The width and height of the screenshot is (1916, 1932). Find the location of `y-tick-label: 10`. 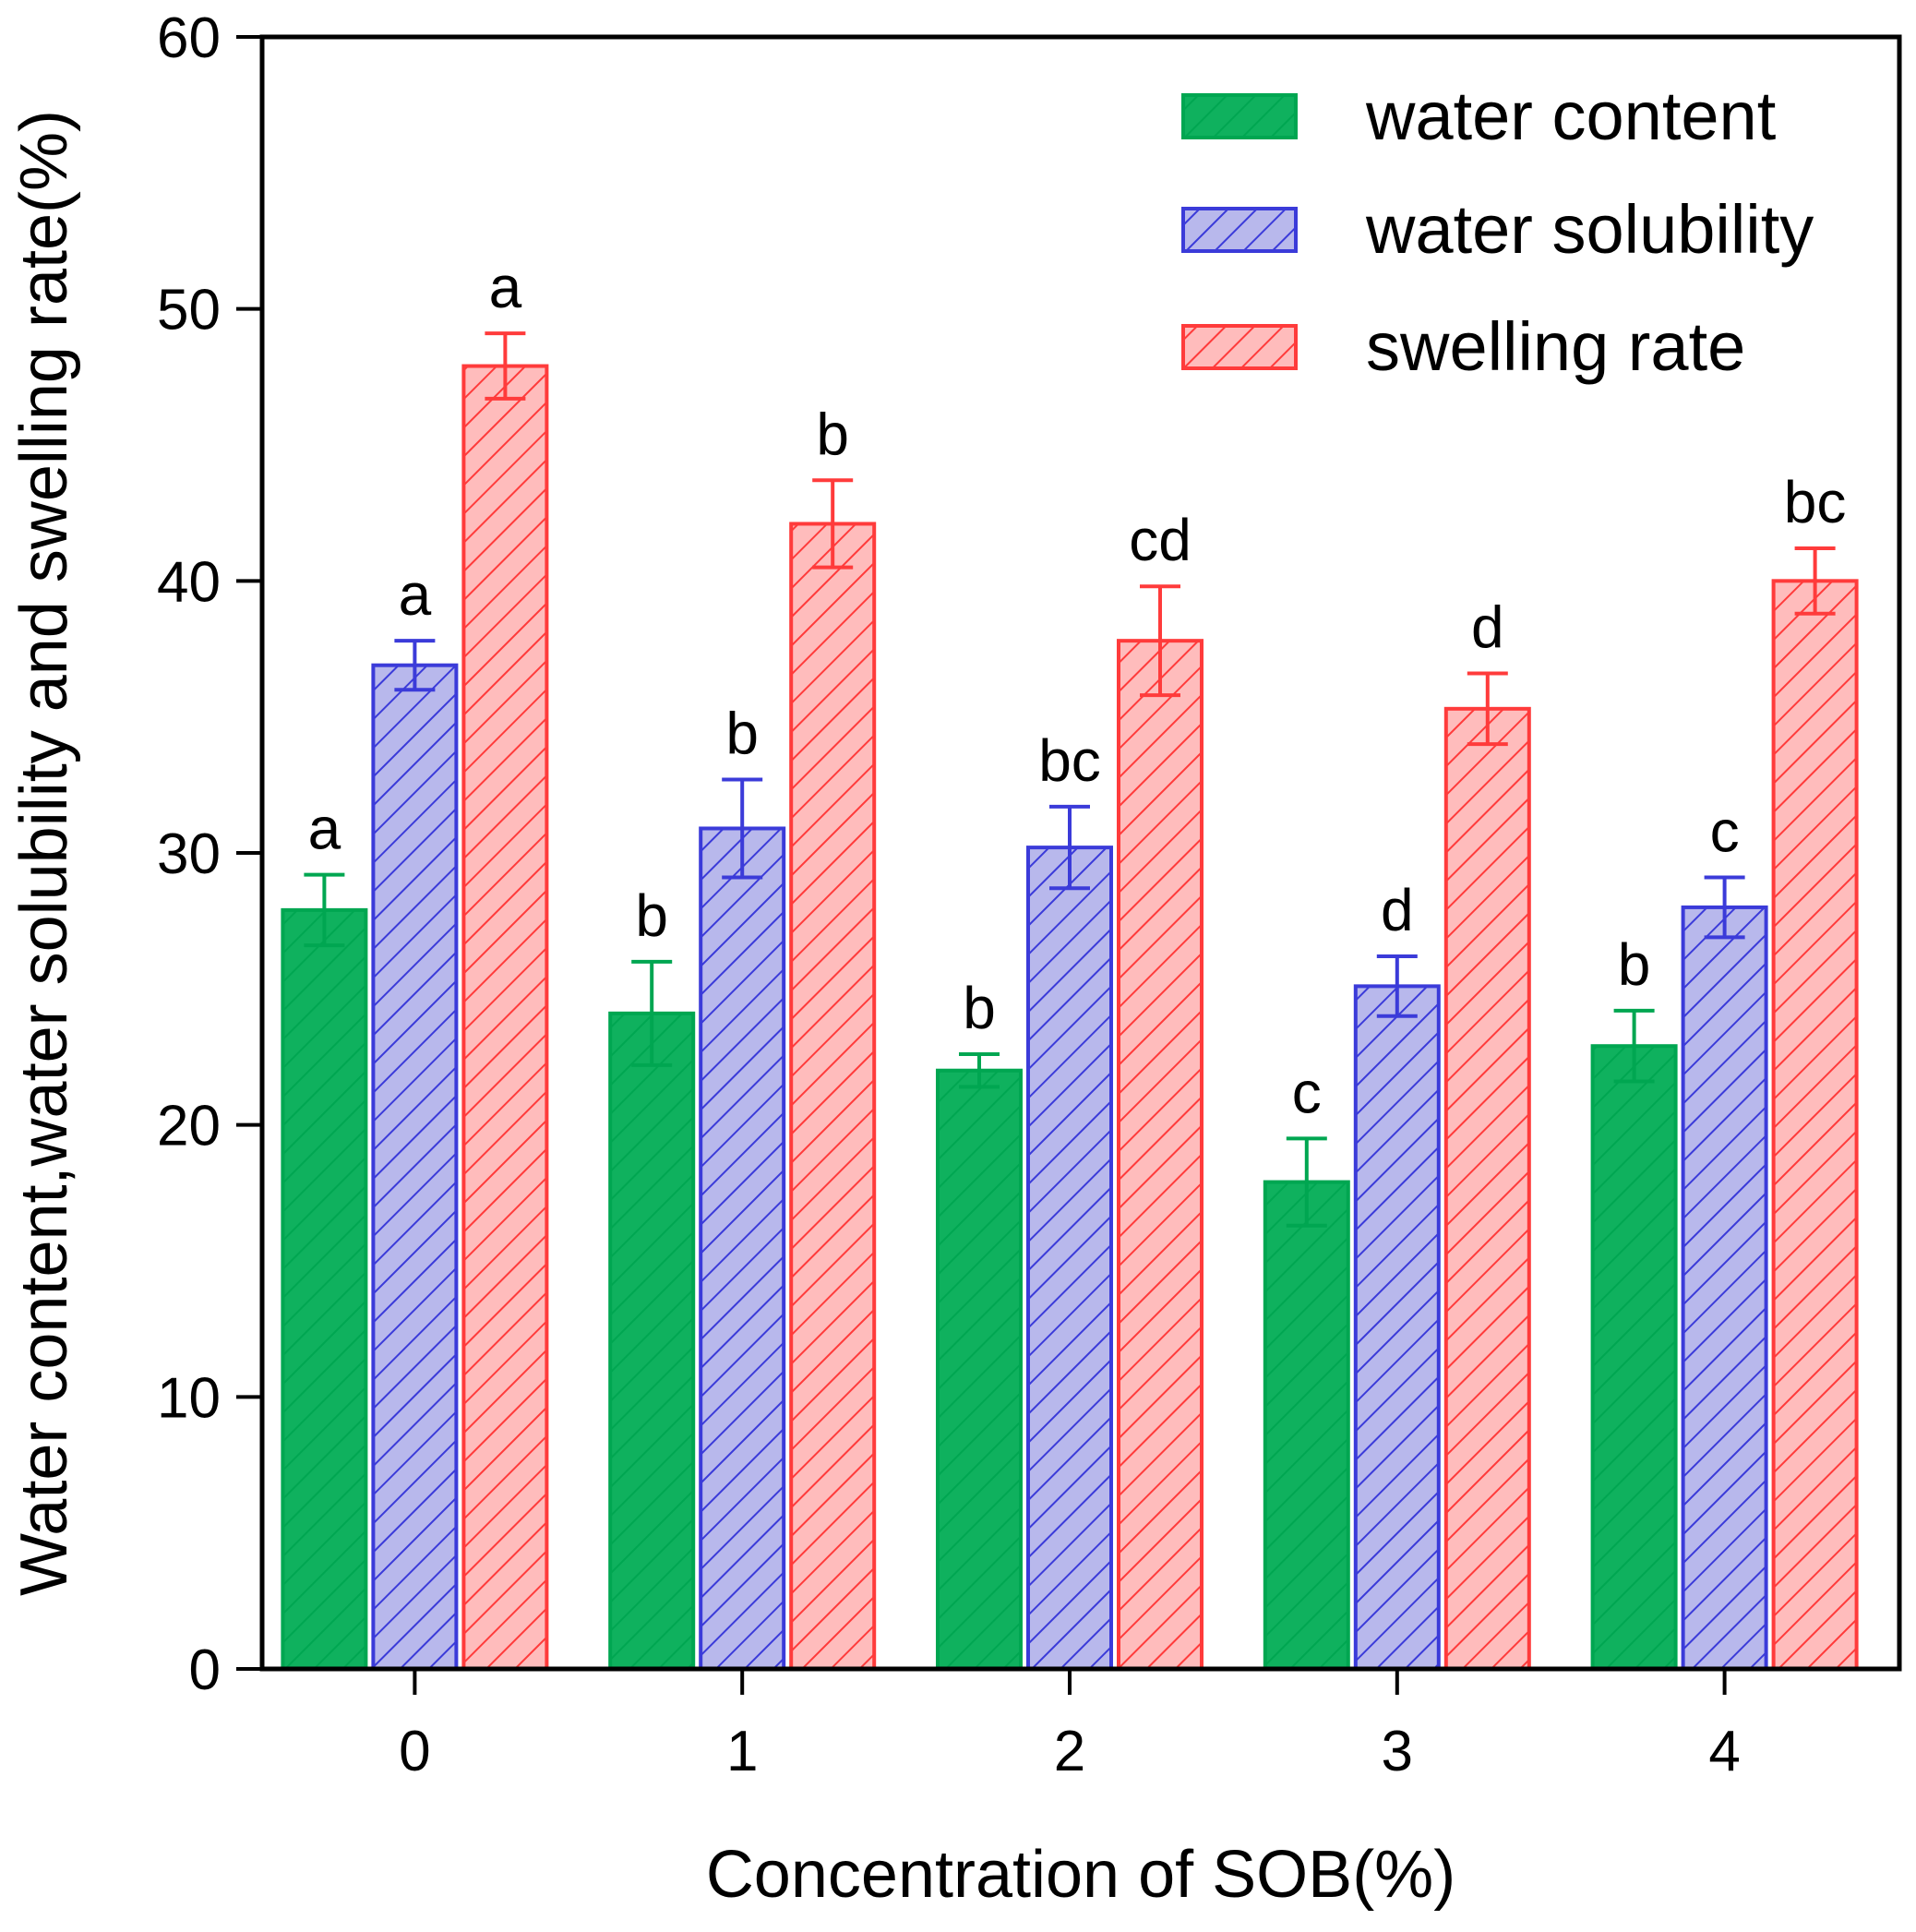

y-tick-label: 10 is located at coordinates (189, 1398).